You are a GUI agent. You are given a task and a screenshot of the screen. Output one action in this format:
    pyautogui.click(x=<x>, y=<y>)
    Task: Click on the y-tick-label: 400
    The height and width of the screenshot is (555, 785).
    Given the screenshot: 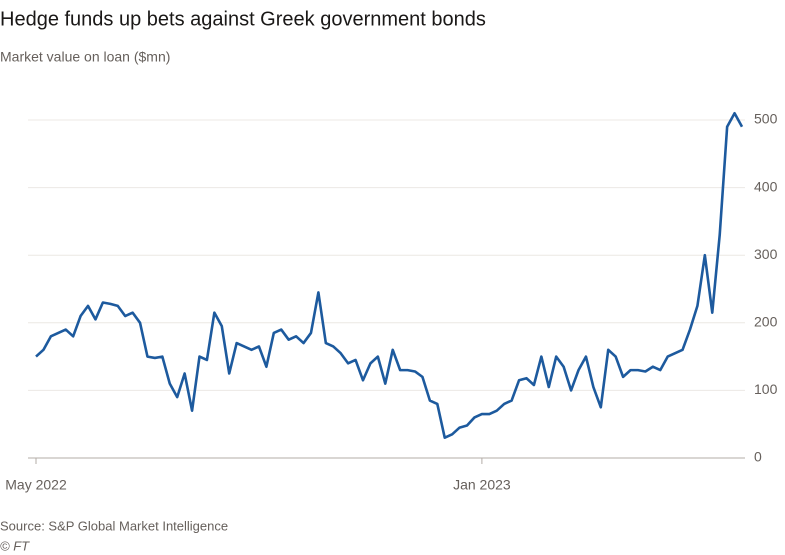 What is the action you would take?
    pyautogui.click(x=766, y=186)
    